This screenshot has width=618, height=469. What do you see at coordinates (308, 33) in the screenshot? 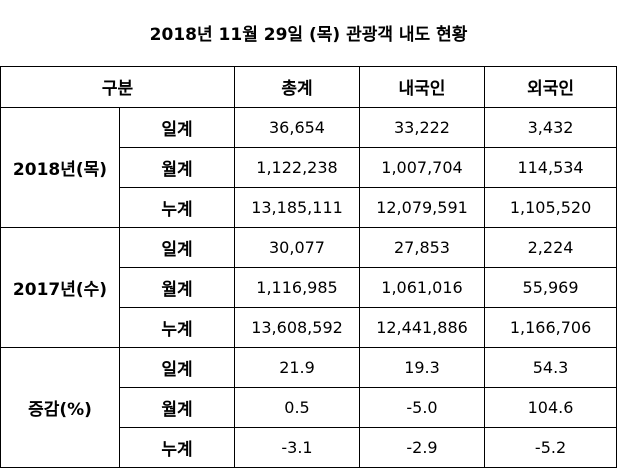
I see `table-title: 2018년 11월 29일 (목) 관광객 내도 현황` at bounding box center [308, 33].